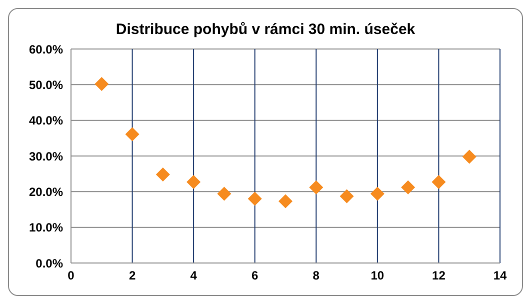 The image size is (531, 304). Describe the element at coordinates (132, 275) in the screenshot. I see `x-tick-label: 2` at that location.